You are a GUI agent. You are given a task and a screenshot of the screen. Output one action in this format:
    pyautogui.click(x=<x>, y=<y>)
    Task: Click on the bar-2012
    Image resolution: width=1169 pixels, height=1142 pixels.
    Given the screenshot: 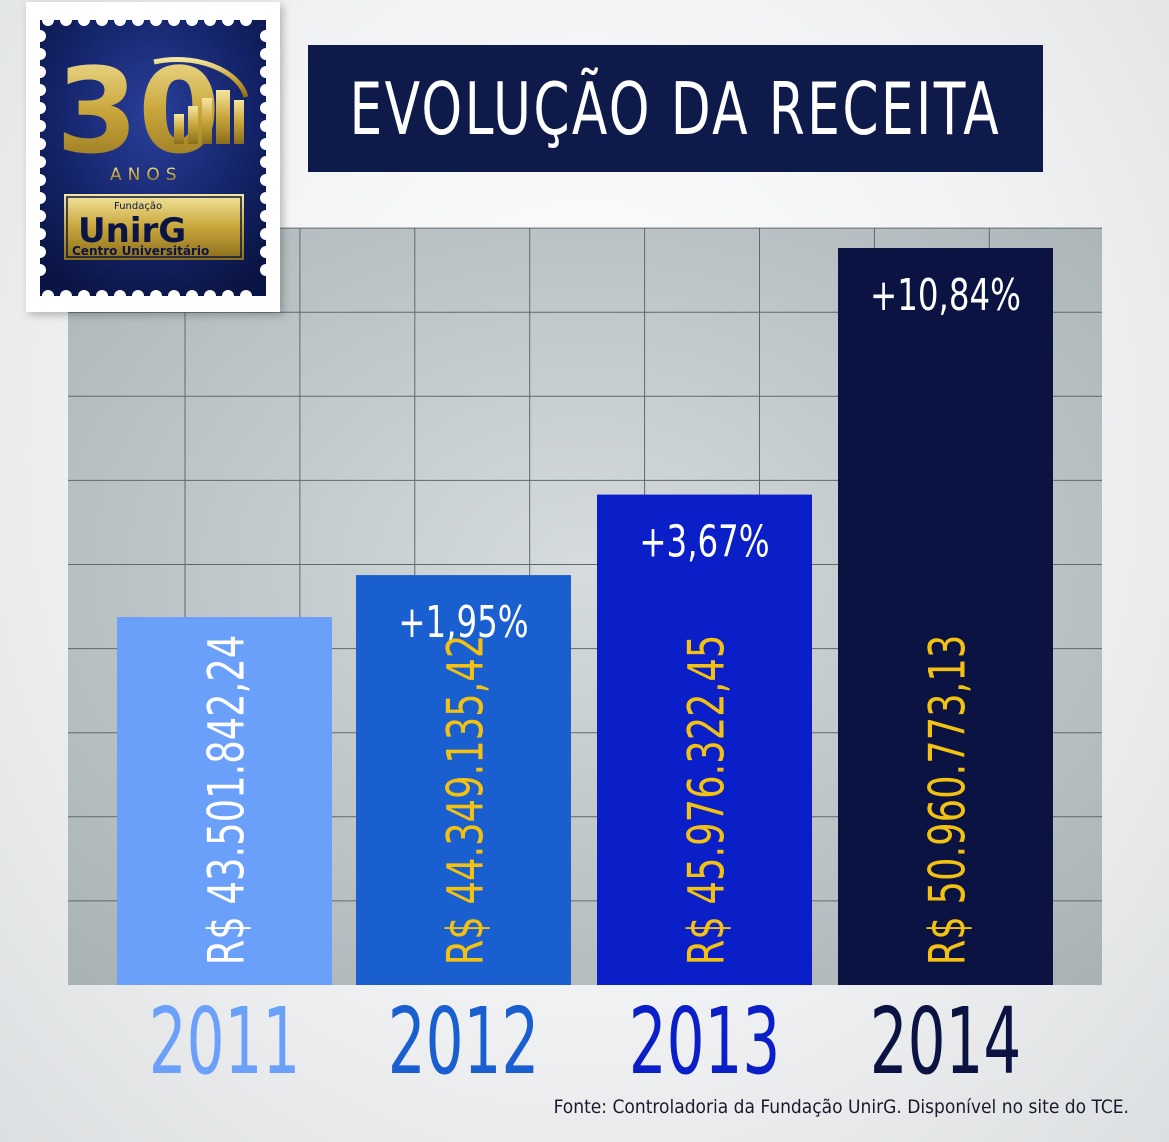 What is the action you would take?
    pyautogui.click(x=463, y=780)
    